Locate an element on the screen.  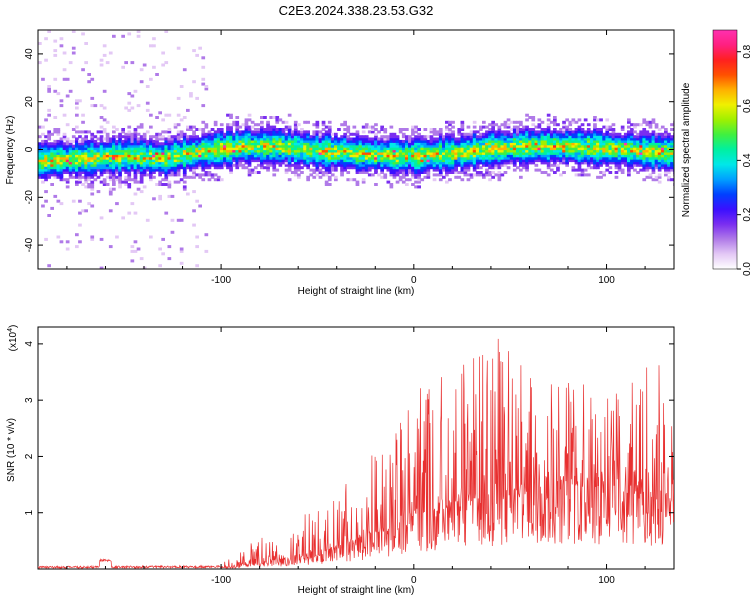
y-tick-label: 4 is located at coordinates (29, 344).